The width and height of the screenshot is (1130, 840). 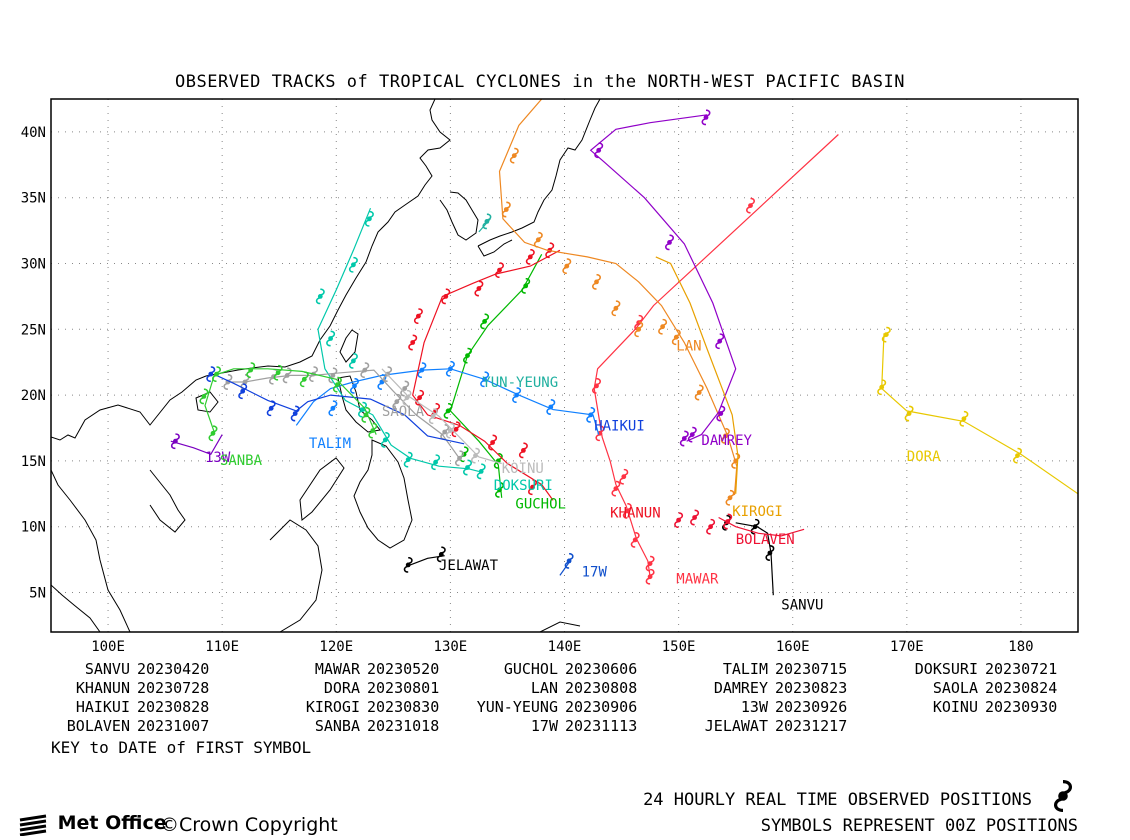 I want to click on key-storm-name: YUN-YEUNG, so click(x=517, y=707).